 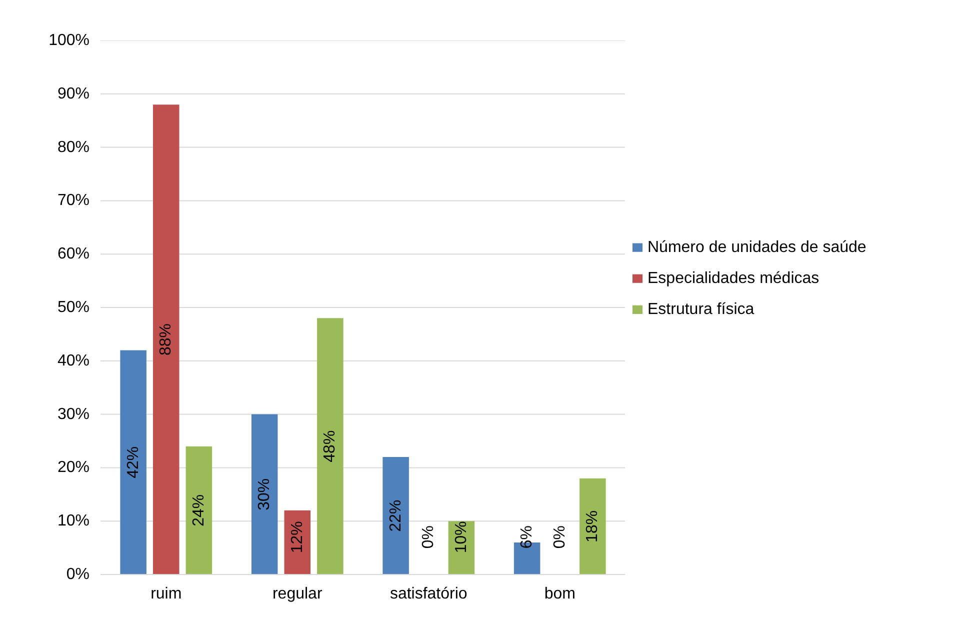 What do you see at coordinates (166, 594) in the screenshot?
I see `x-tick-label: ruim` at bounding box center [166, 594].